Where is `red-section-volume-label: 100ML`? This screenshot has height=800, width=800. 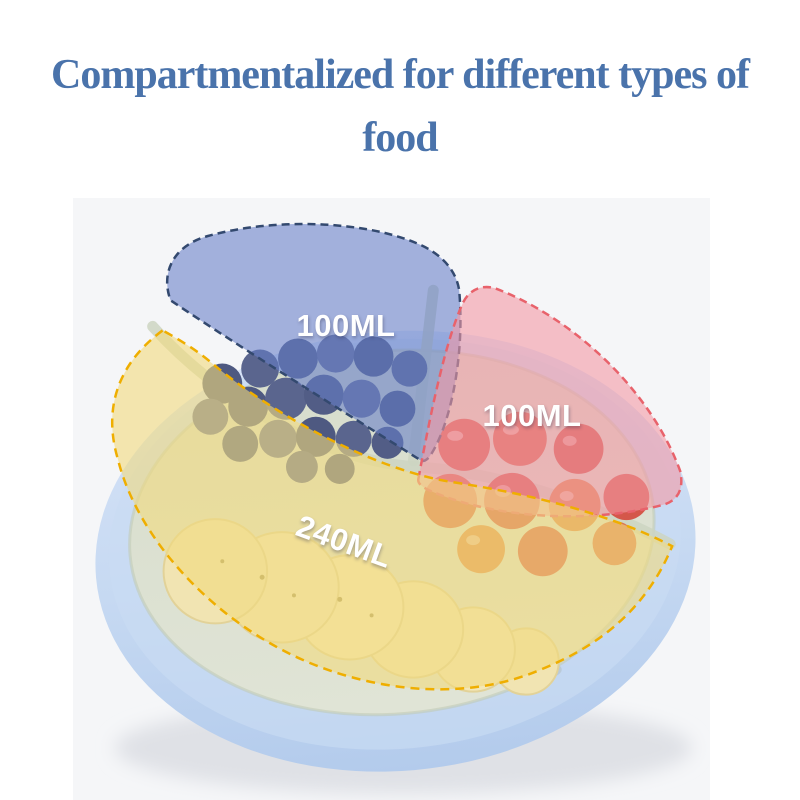 red-section-volume-label: 100ML is located at coordinates (532, 415).